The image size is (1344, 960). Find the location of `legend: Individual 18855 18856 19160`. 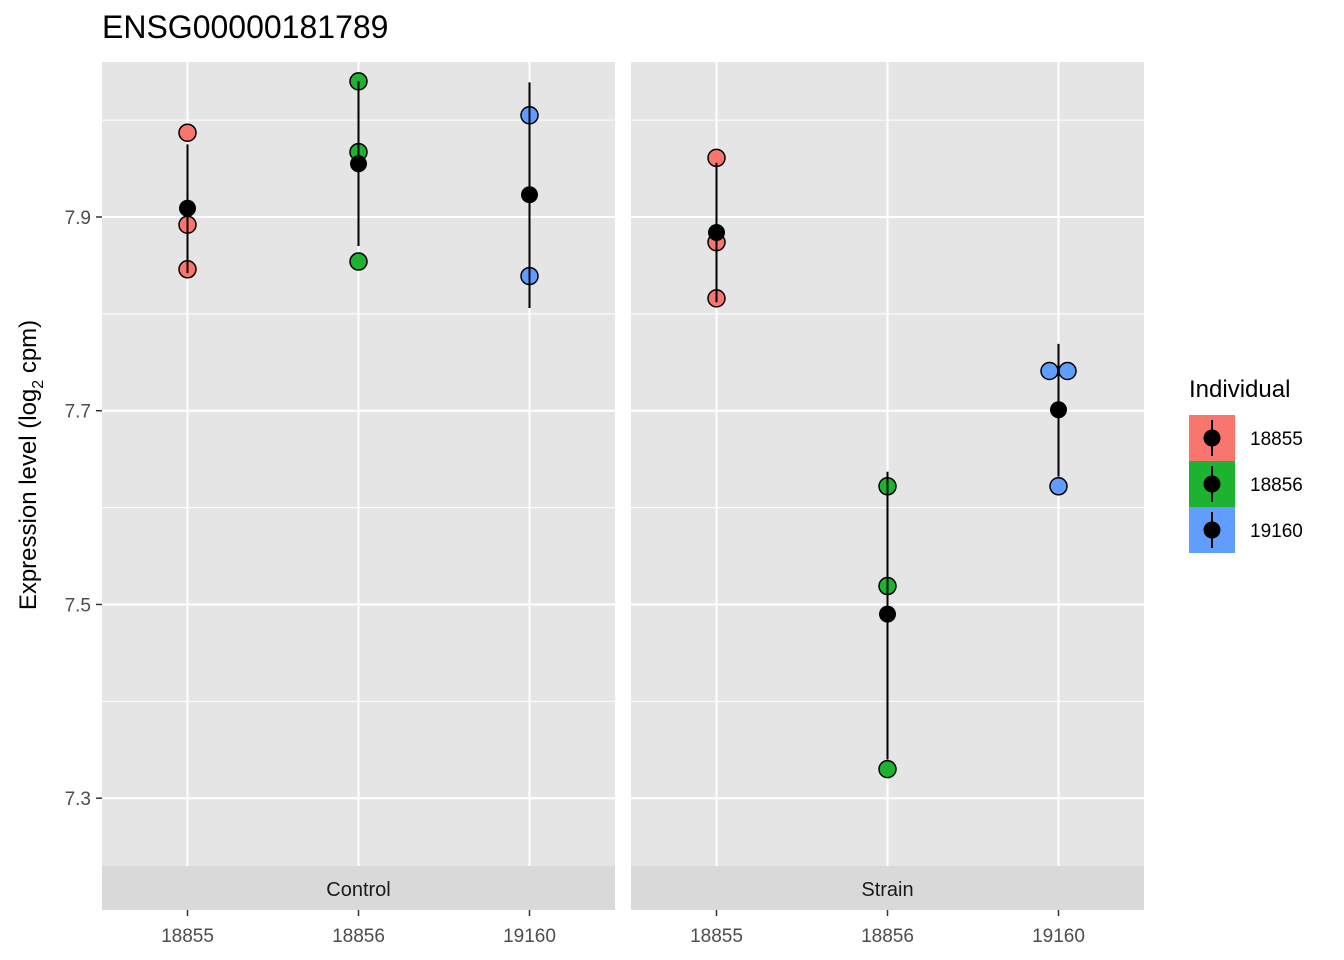

legend: Individual 18855 18856 19160 is located at coordinates (1246, 464).